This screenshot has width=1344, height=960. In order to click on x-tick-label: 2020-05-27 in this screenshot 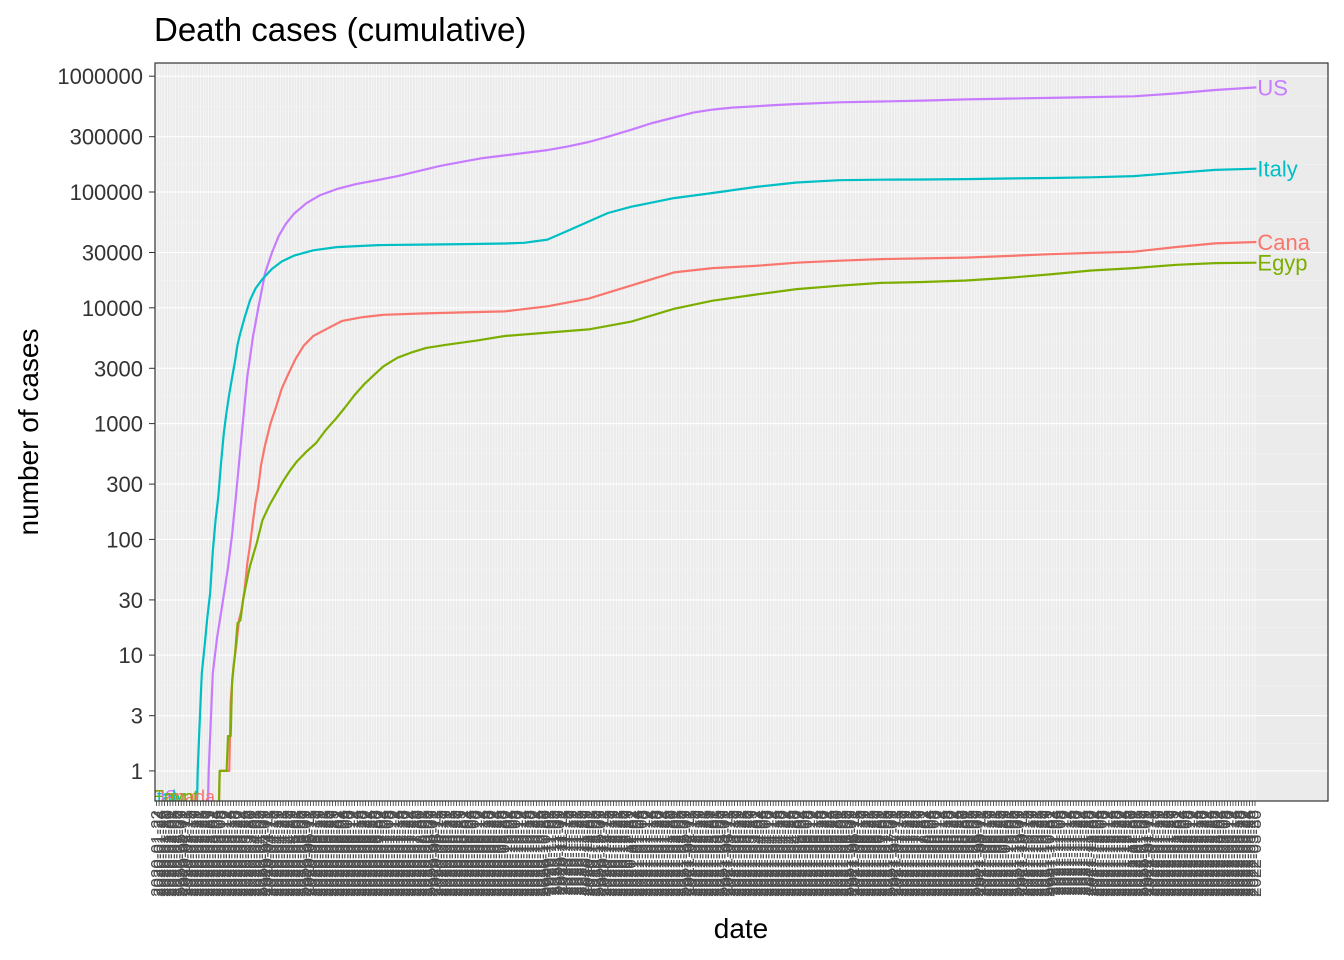, I will do `click(330, 853)`.